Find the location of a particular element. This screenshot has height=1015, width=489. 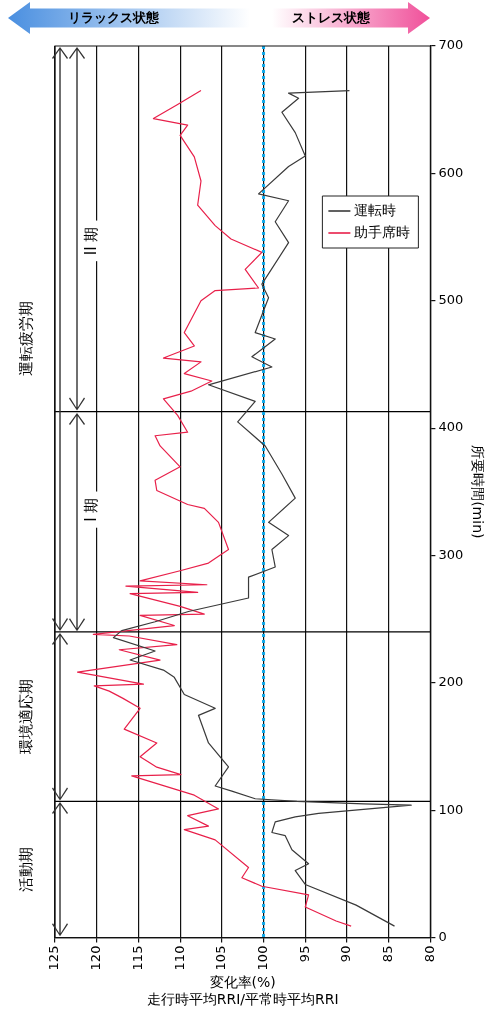

x-tick-label: 120 is located at coordinates (96, 958).